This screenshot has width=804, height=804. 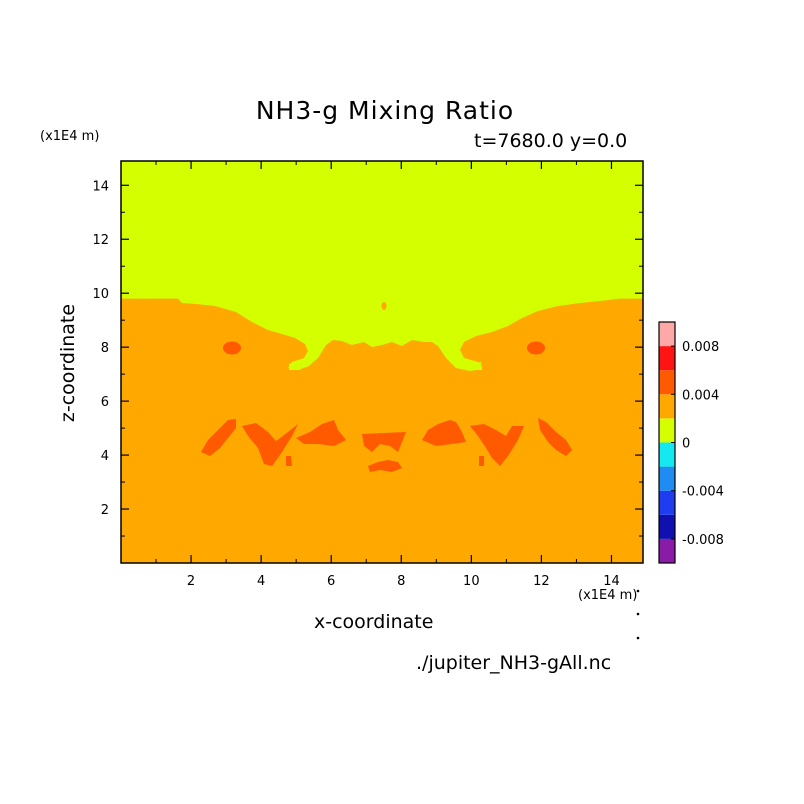 I want to click on x-tick-label: 14, so click(x=611, y=581).